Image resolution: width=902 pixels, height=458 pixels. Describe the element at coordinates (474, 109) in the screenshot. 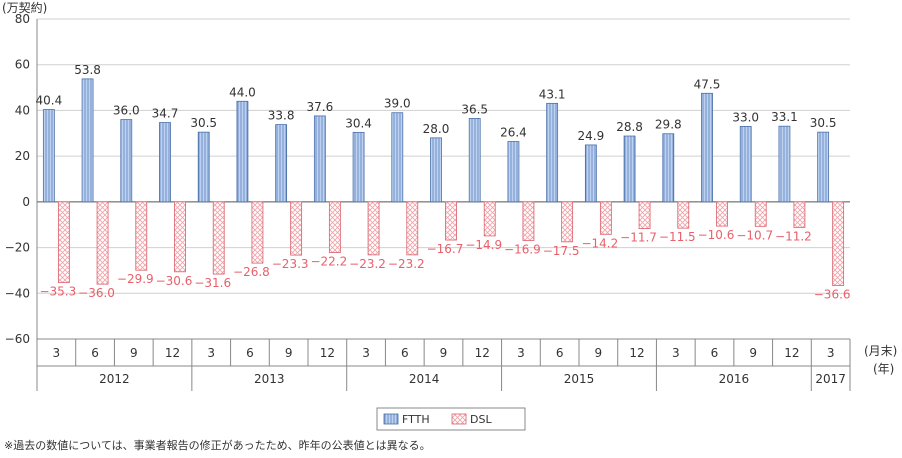

I see `ftth-value-label: 36.5` at that location.